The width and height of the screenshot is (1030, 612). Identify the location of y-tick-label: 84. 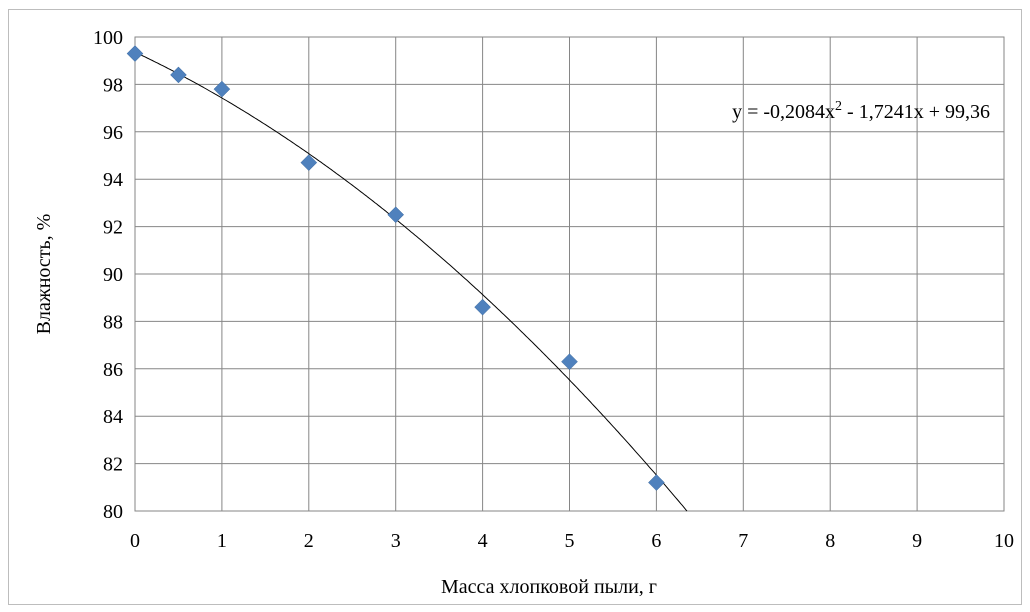
(113, 417).